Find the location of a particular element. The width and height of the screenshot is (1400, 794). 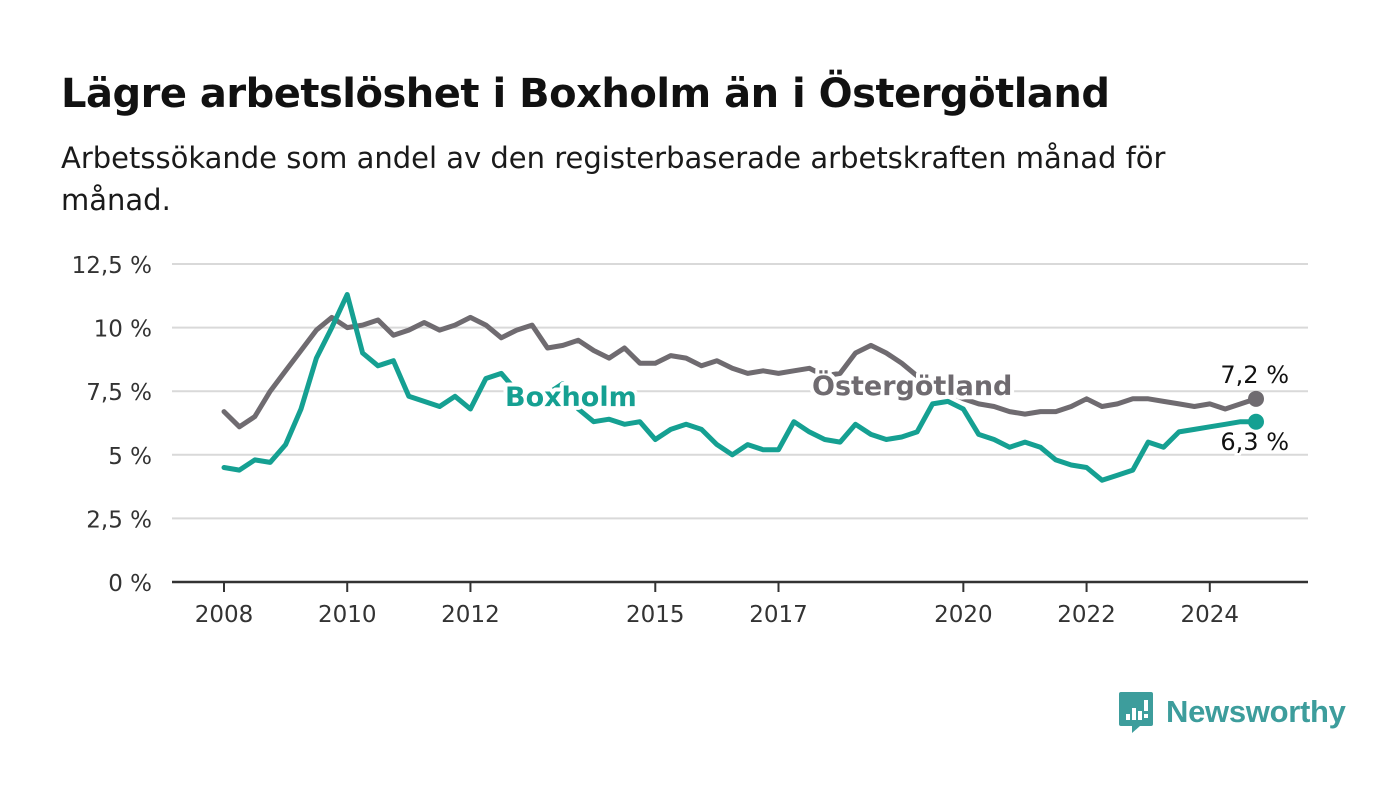

end-value-label: 7,2 % is located at coordinates (1254, 375).